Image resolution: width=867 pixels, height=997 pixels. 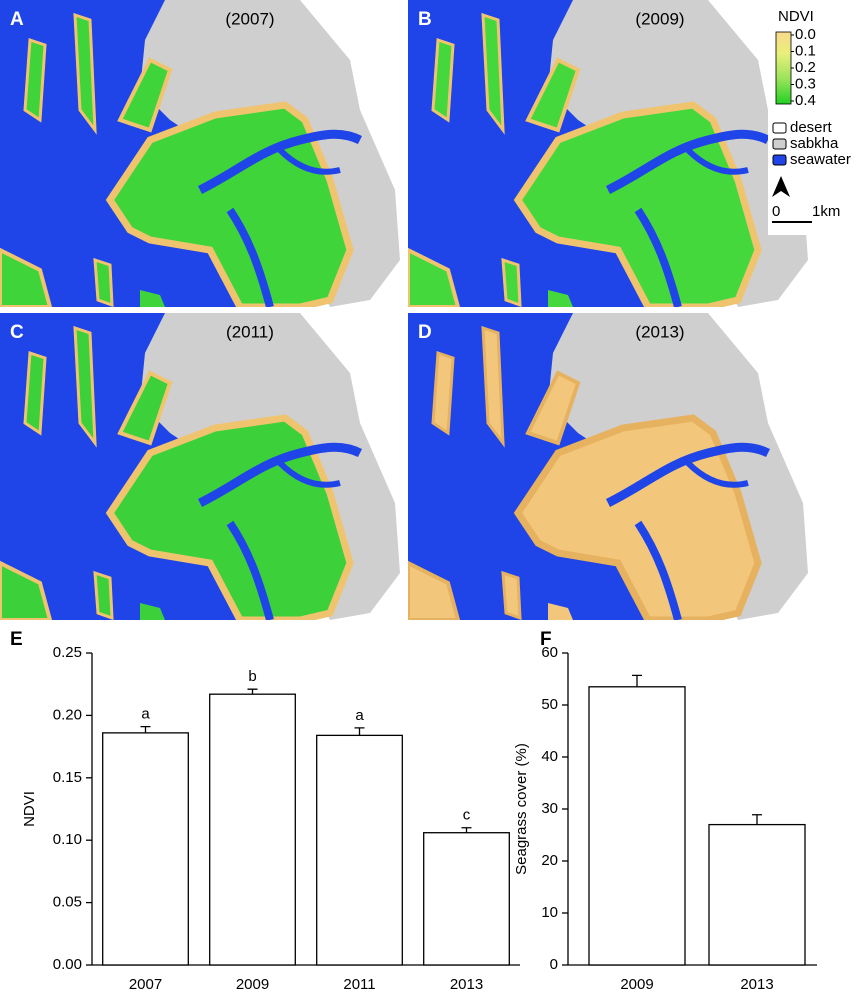 What do you see at coordinates (820, 159) in the screenshot?
I see `legend-label: seawater` at bounding box center [820, 159].